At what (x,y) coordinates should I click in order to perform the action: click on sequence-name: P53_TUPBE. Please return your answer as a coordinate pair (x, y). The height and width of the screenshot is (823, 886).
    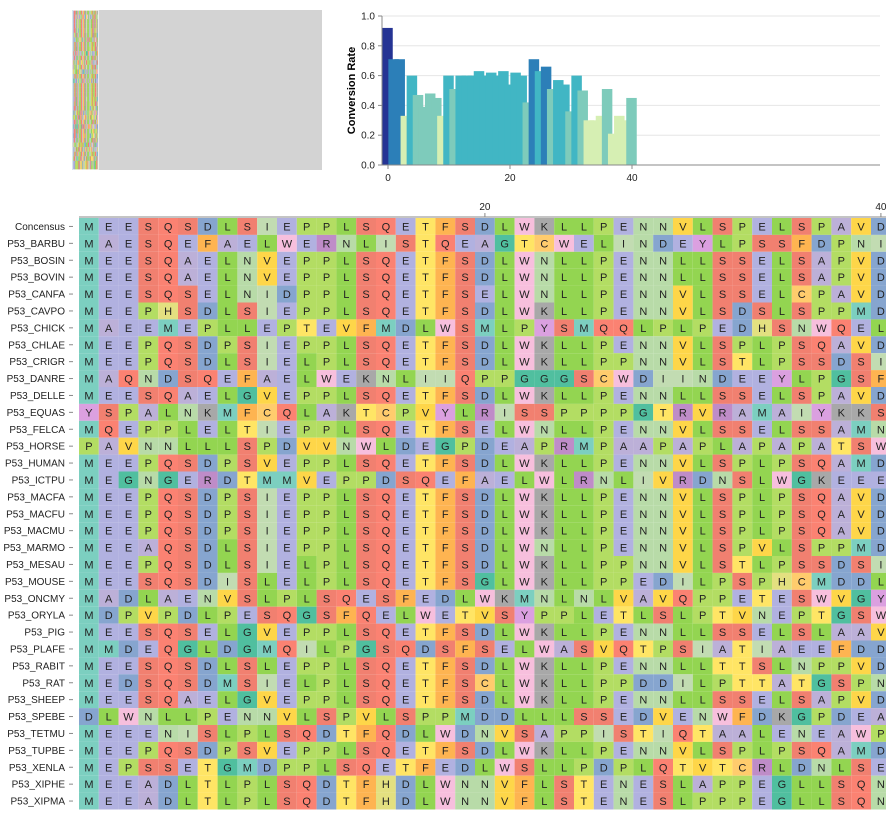
    Looking at the image, I should click on (36, 751).